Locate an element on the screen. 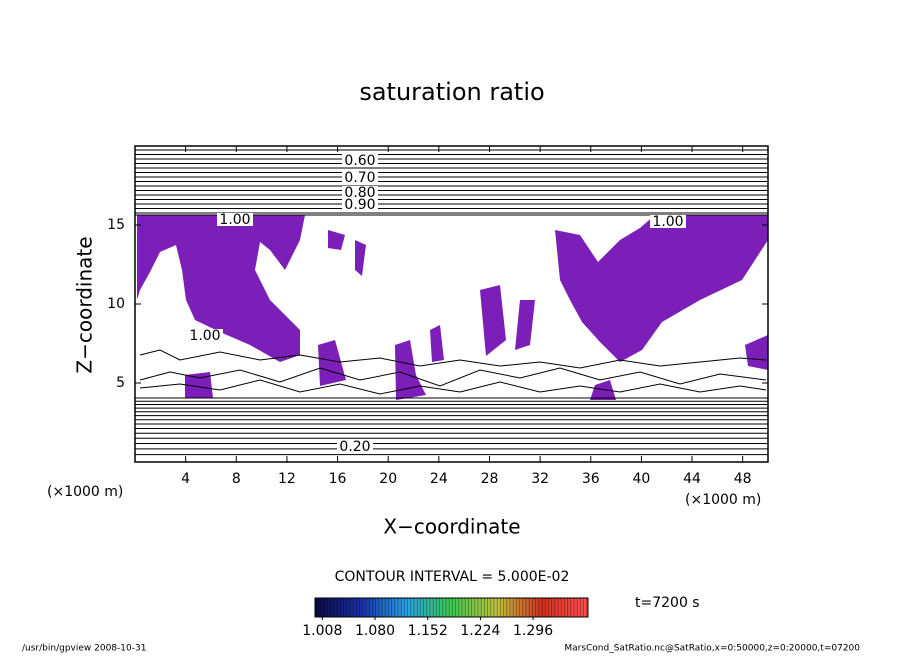  y-tick-label: 5 is located at coordinates (120, 383).